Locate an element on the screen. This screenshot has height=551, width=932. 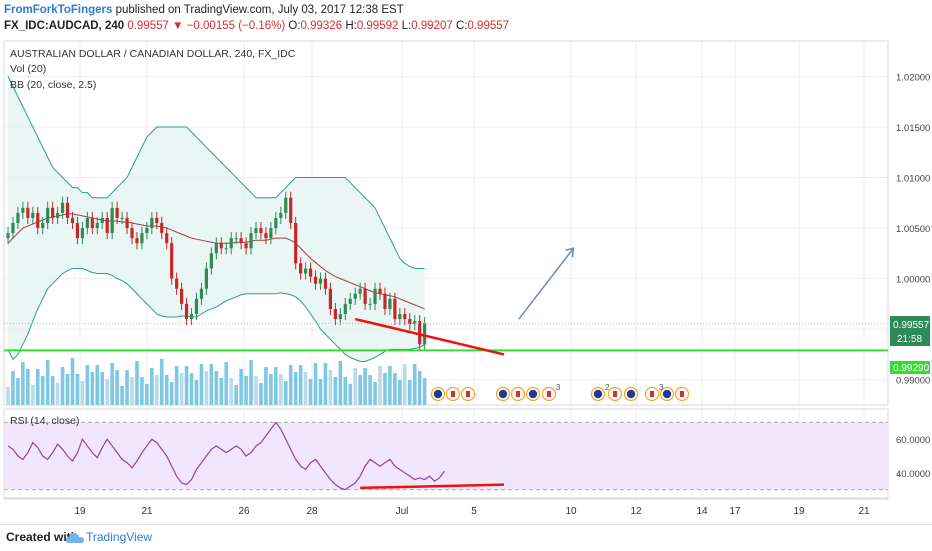
rsi-tick-label: 40.0000 is located at coordinates (913, 474).